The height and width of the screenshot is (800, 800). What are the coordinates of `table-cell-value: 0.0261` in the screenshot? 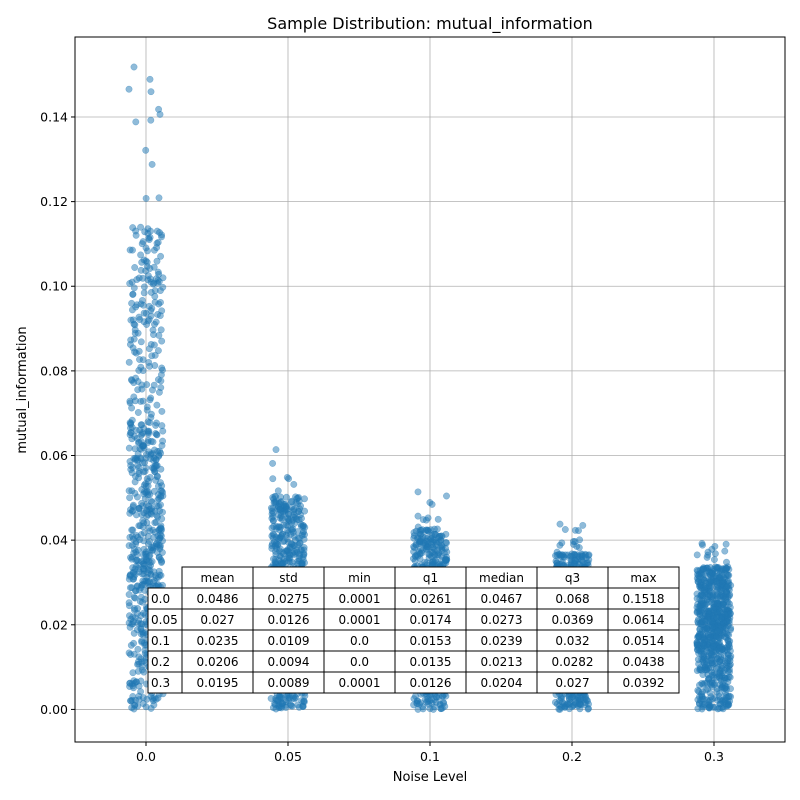 It's located at (431, 599).